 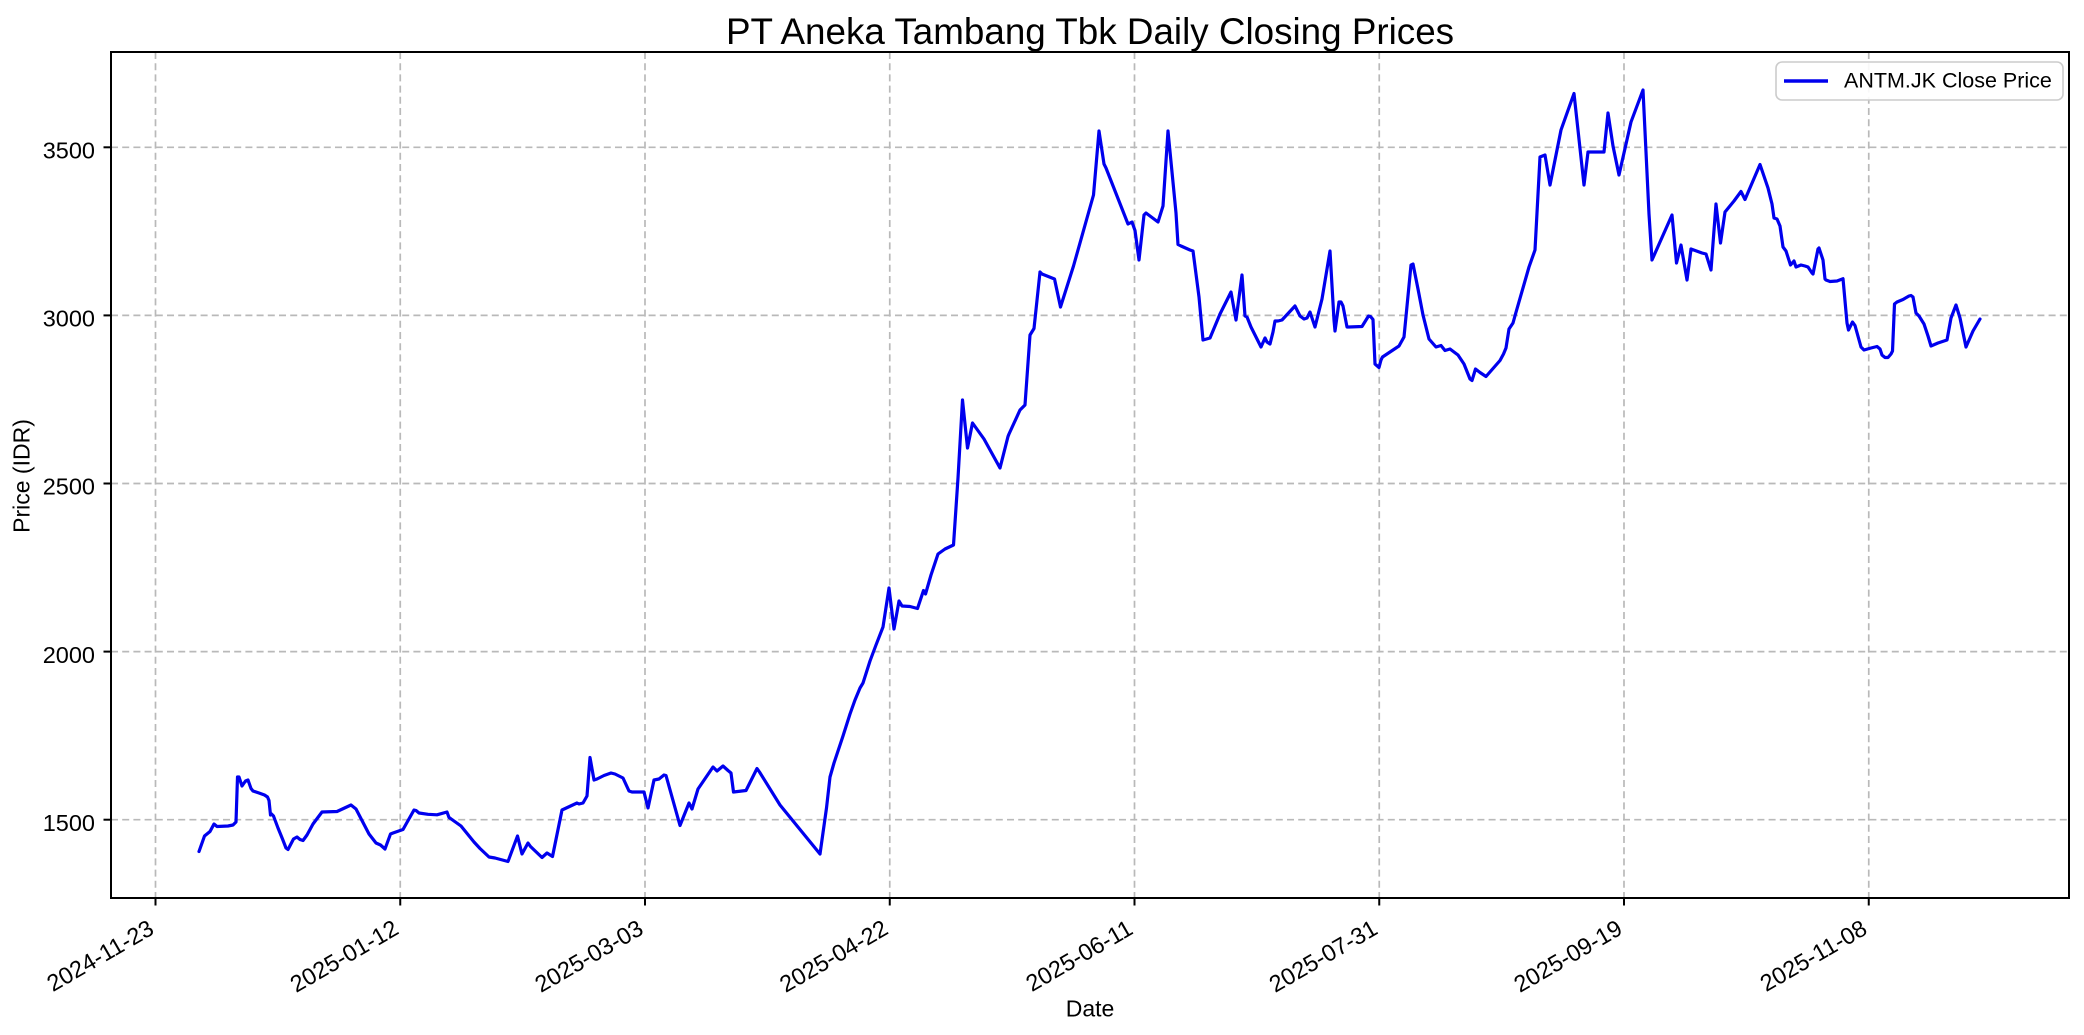 I want to click on svg-text: 2025-06-11, so click(x=1079, y=956).